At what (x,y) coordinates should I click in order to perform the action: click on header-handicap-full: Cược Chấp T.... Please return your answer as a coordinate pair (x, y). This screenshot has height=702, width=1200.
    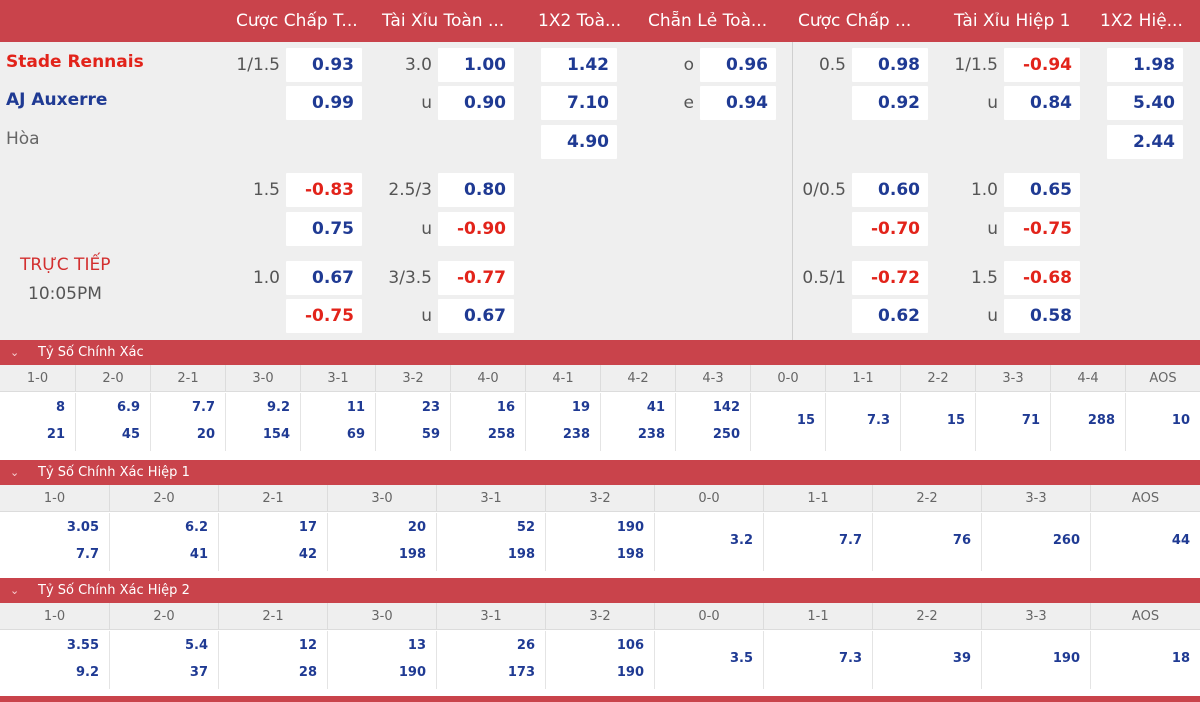
    Looking at the image, I should click on (297, 21).